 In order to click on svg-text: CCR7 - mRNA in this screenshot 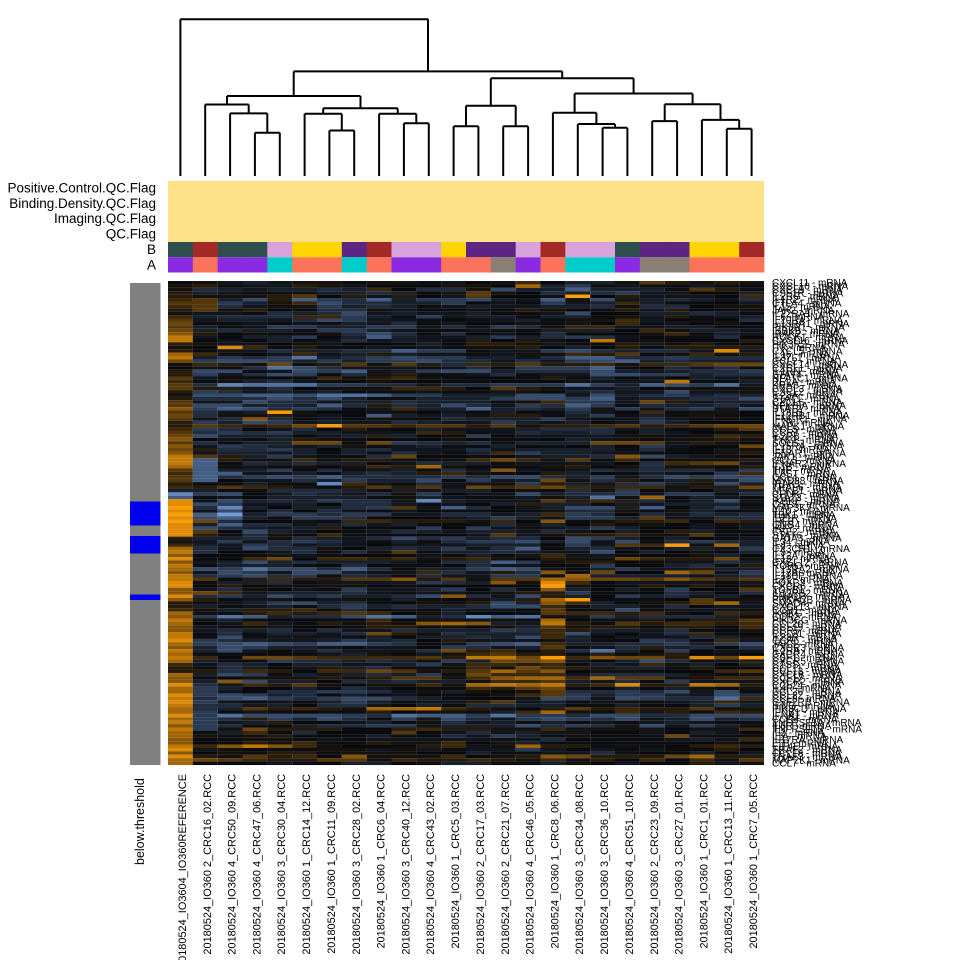, I will do `click(805, 433)`.